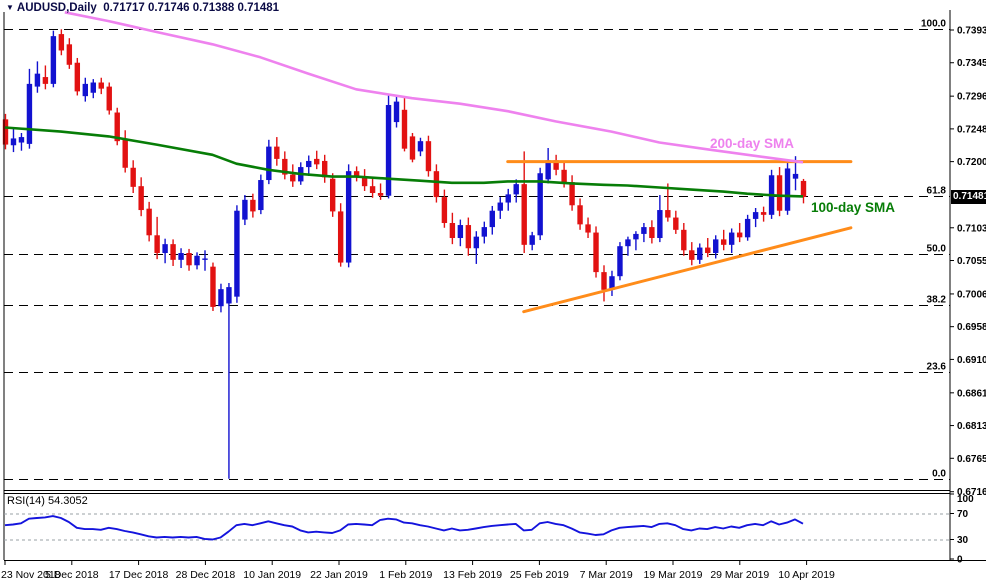 The height and width of the screenshot is (584, 986). I want to click on rsi-panel: 100 70 30 0, so click(489, 529).